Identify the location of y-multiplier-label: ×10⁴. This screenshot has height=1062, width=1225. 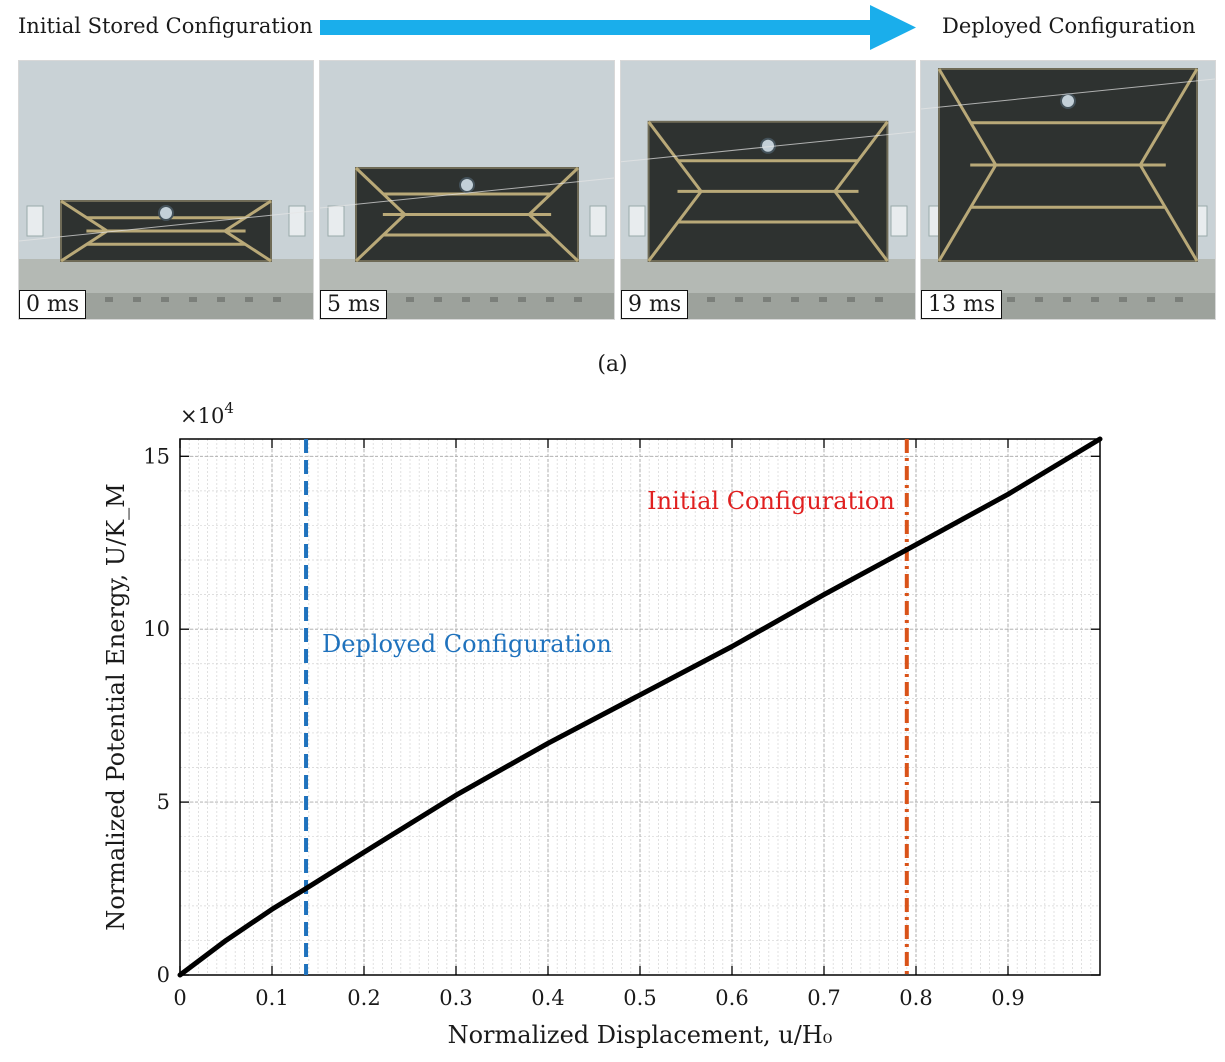
(207, 413).